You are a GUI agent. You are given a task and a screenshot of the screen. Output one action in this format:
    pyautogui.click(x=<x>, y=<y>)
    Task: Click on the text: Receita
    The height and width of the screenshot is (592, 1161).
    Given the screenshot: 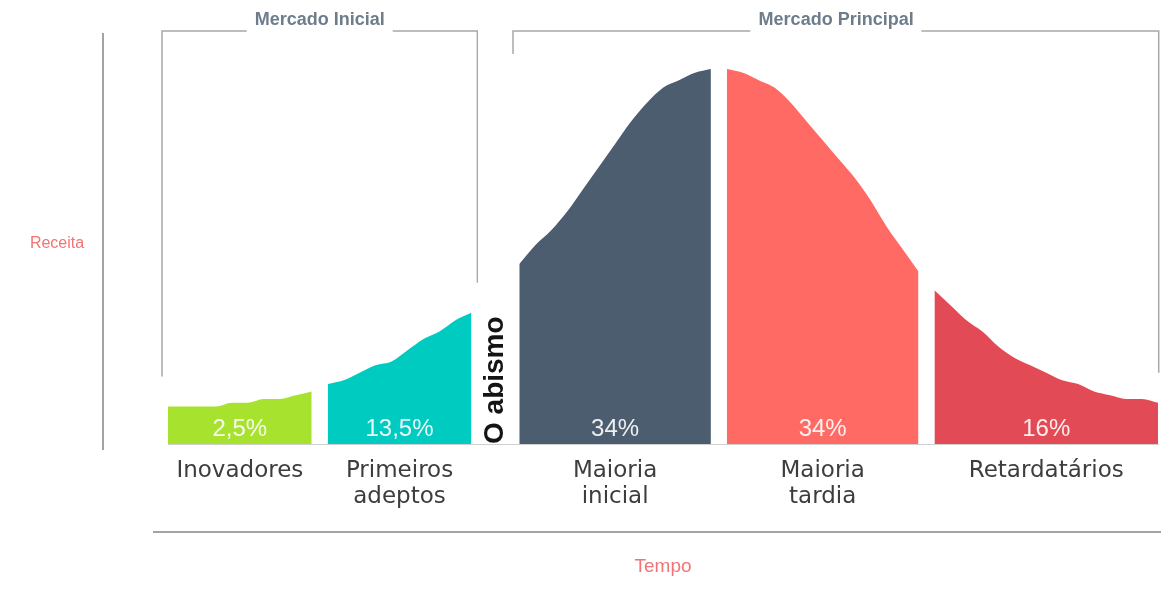 What is the action you would take?
    pyautogui.click(x=57, y=242)
    